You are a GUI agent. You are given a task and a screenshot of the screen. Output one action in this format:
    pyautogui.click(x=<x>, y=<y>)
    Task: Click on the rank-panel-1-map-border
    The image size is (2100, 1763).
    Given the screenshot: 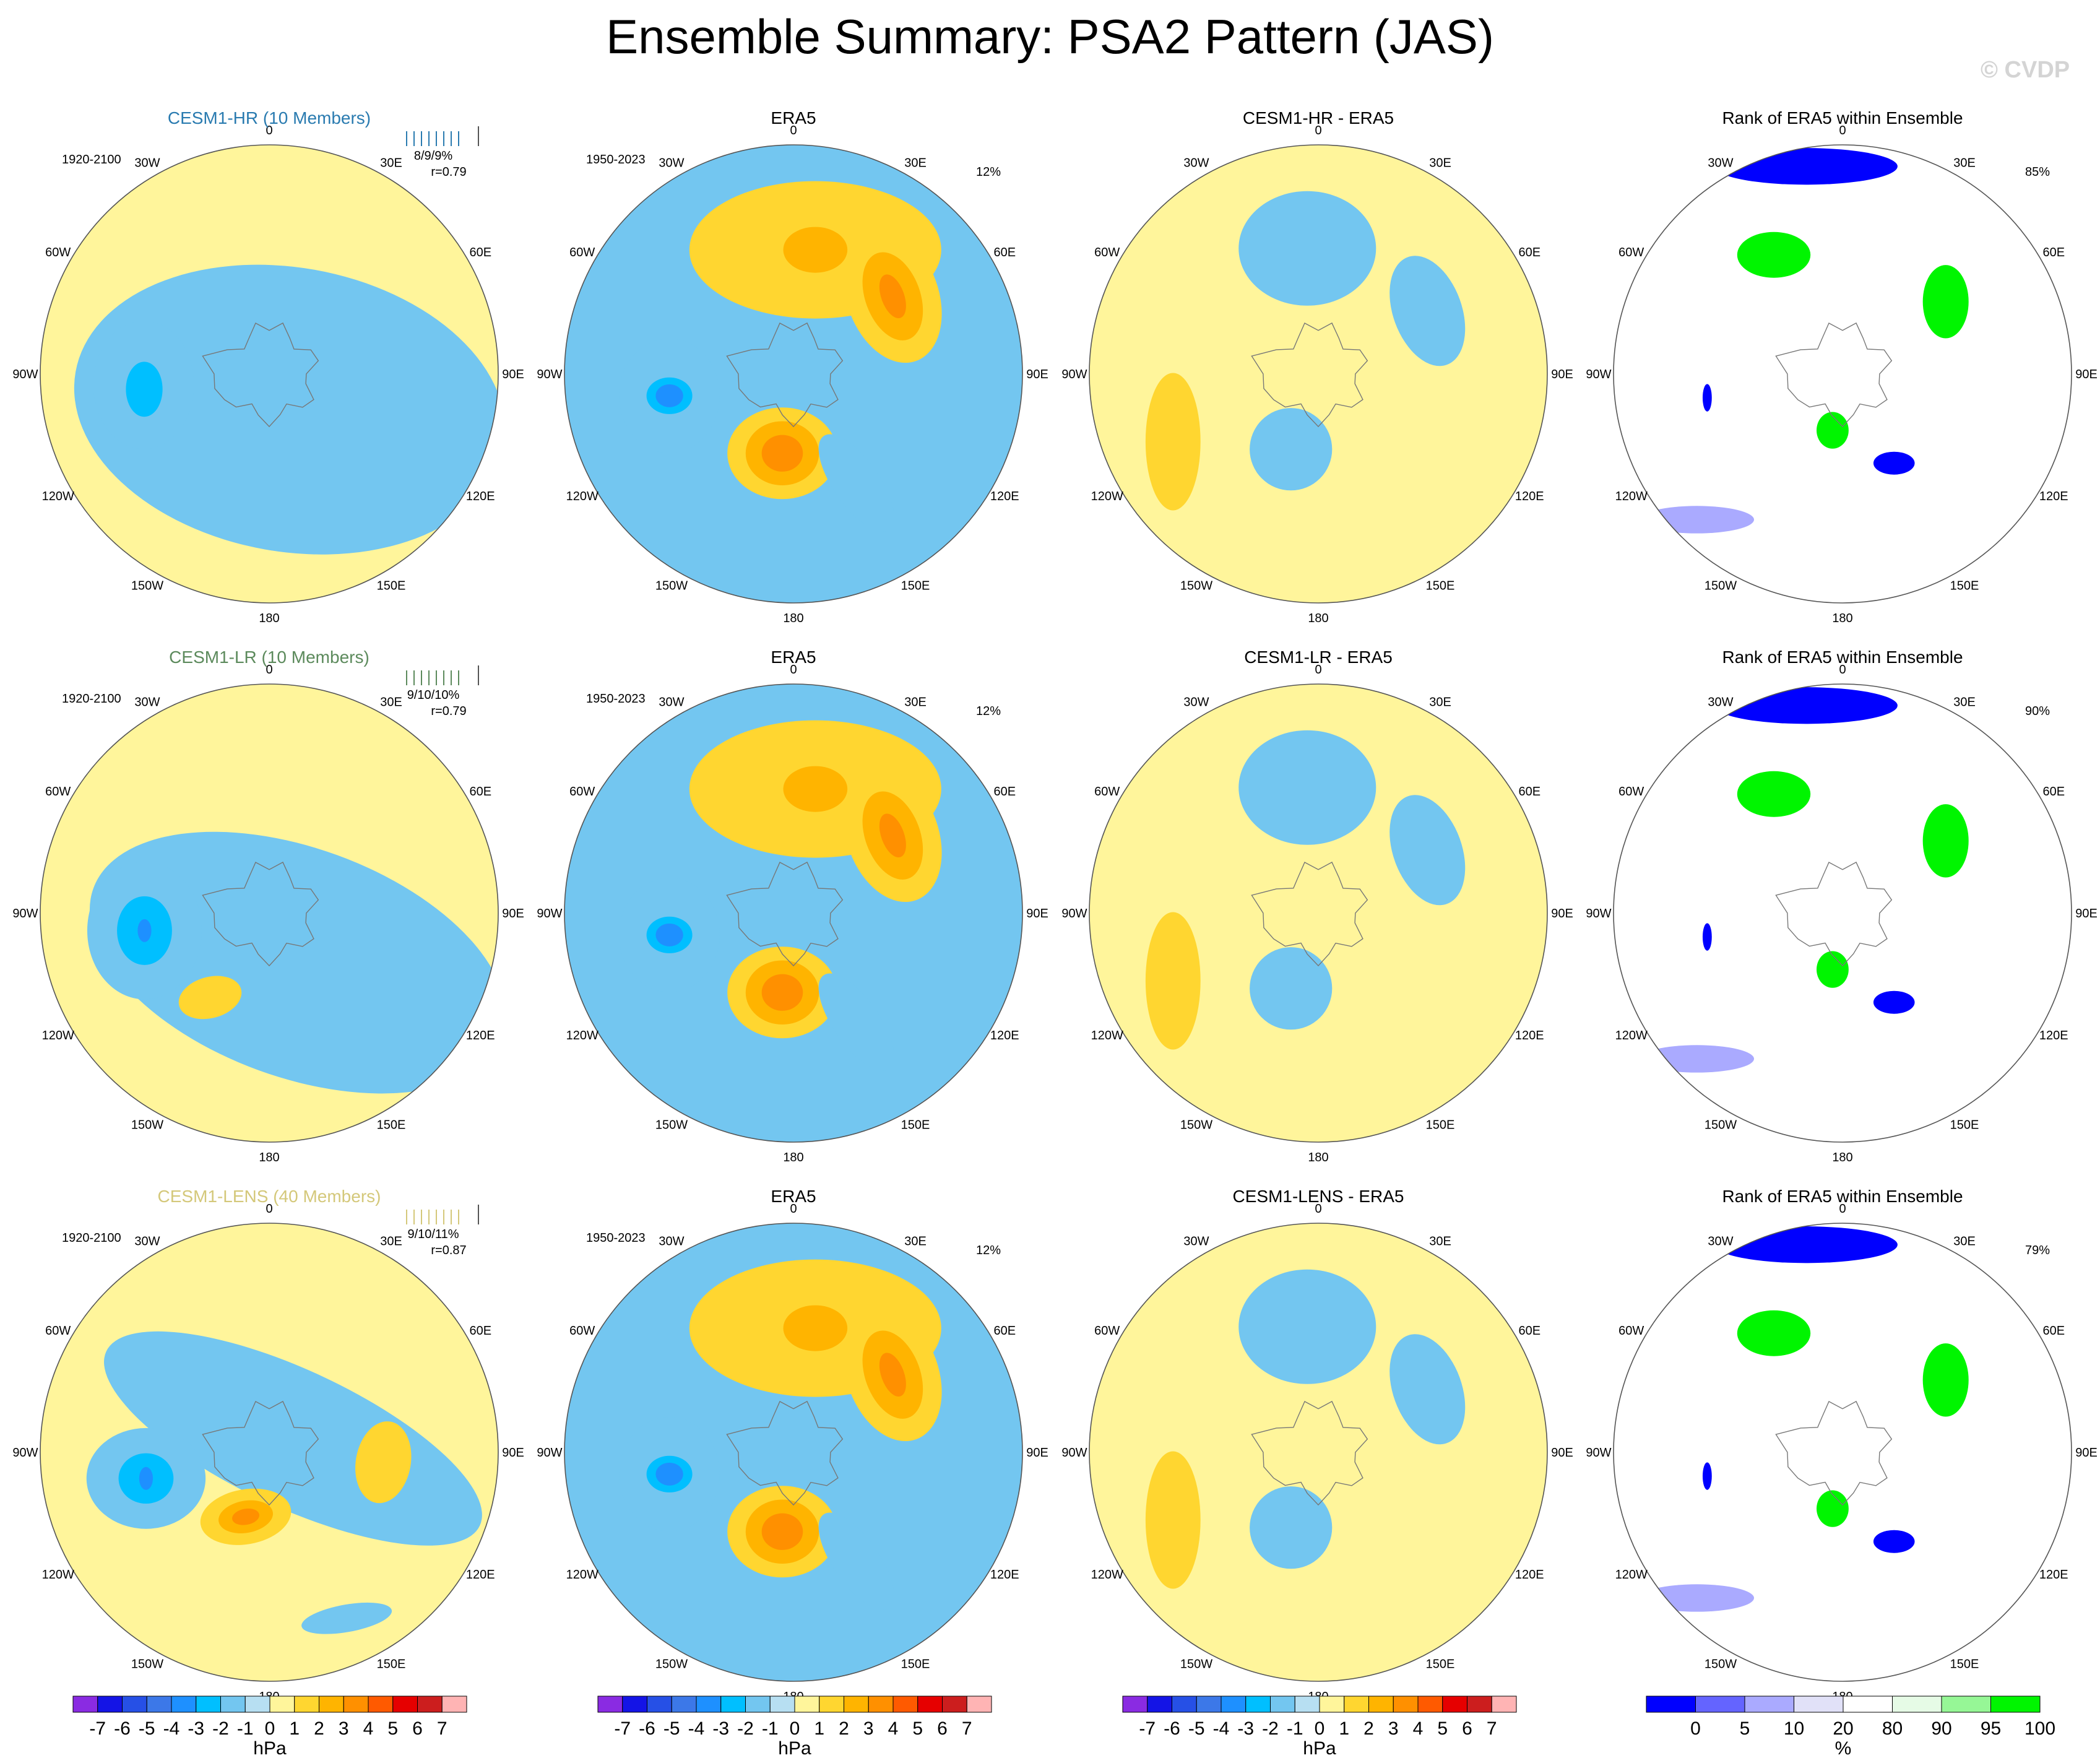 What is the action you would take?
    pyautogui.click(x=1842, y=913)
    